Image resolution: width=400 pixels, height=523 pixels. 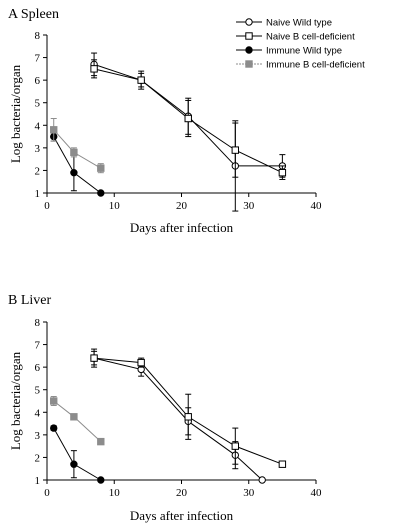 I want to click on legend-label: Naive B cell-deficient, so click(x=310, y=37).